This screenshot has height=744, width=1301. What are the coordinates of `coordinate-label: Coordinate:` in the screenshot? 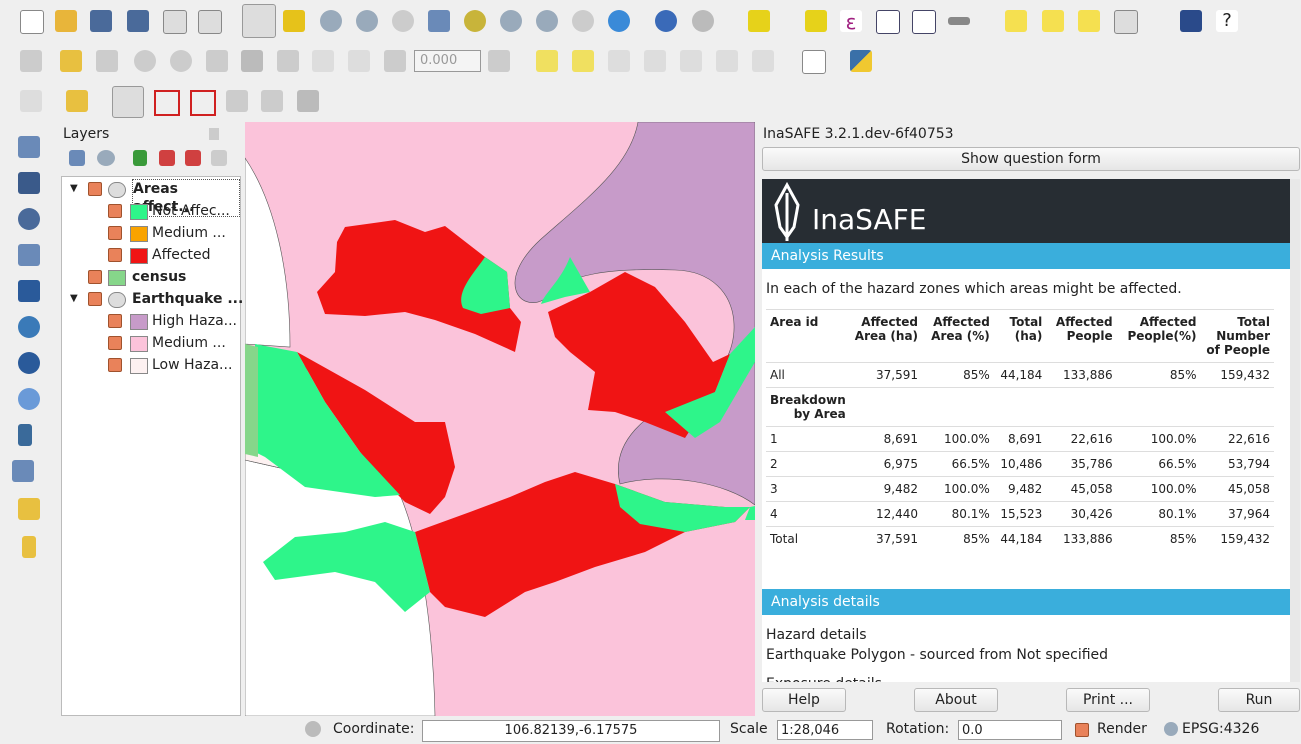 It's located at (374, 729).